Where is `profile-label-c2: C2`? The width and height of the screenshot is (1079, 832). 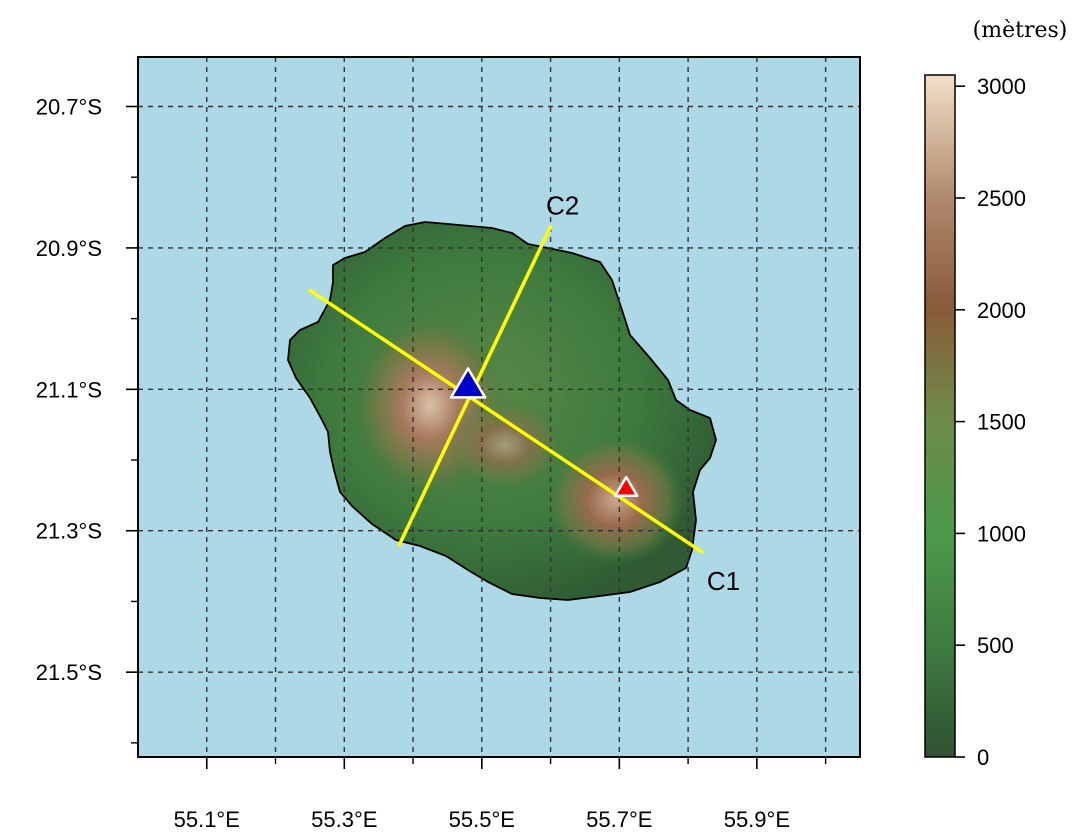
profile-label-c2: C2 is located at coordinates (562, 206).